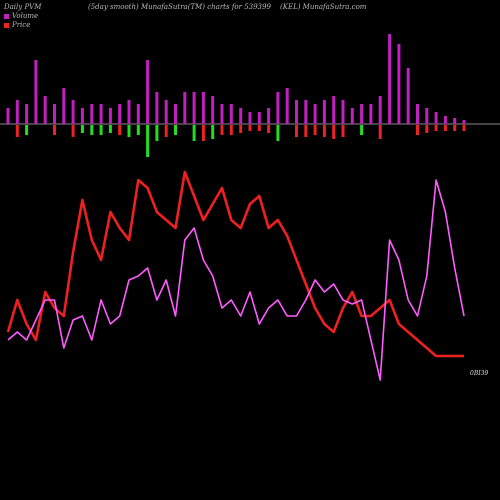 The width and height of the screenshot is (500, 500). What do you see at coordinates (21, 25) in the screenshot?
I see `legend-price-label: Price` at bounding box center [21, 25].